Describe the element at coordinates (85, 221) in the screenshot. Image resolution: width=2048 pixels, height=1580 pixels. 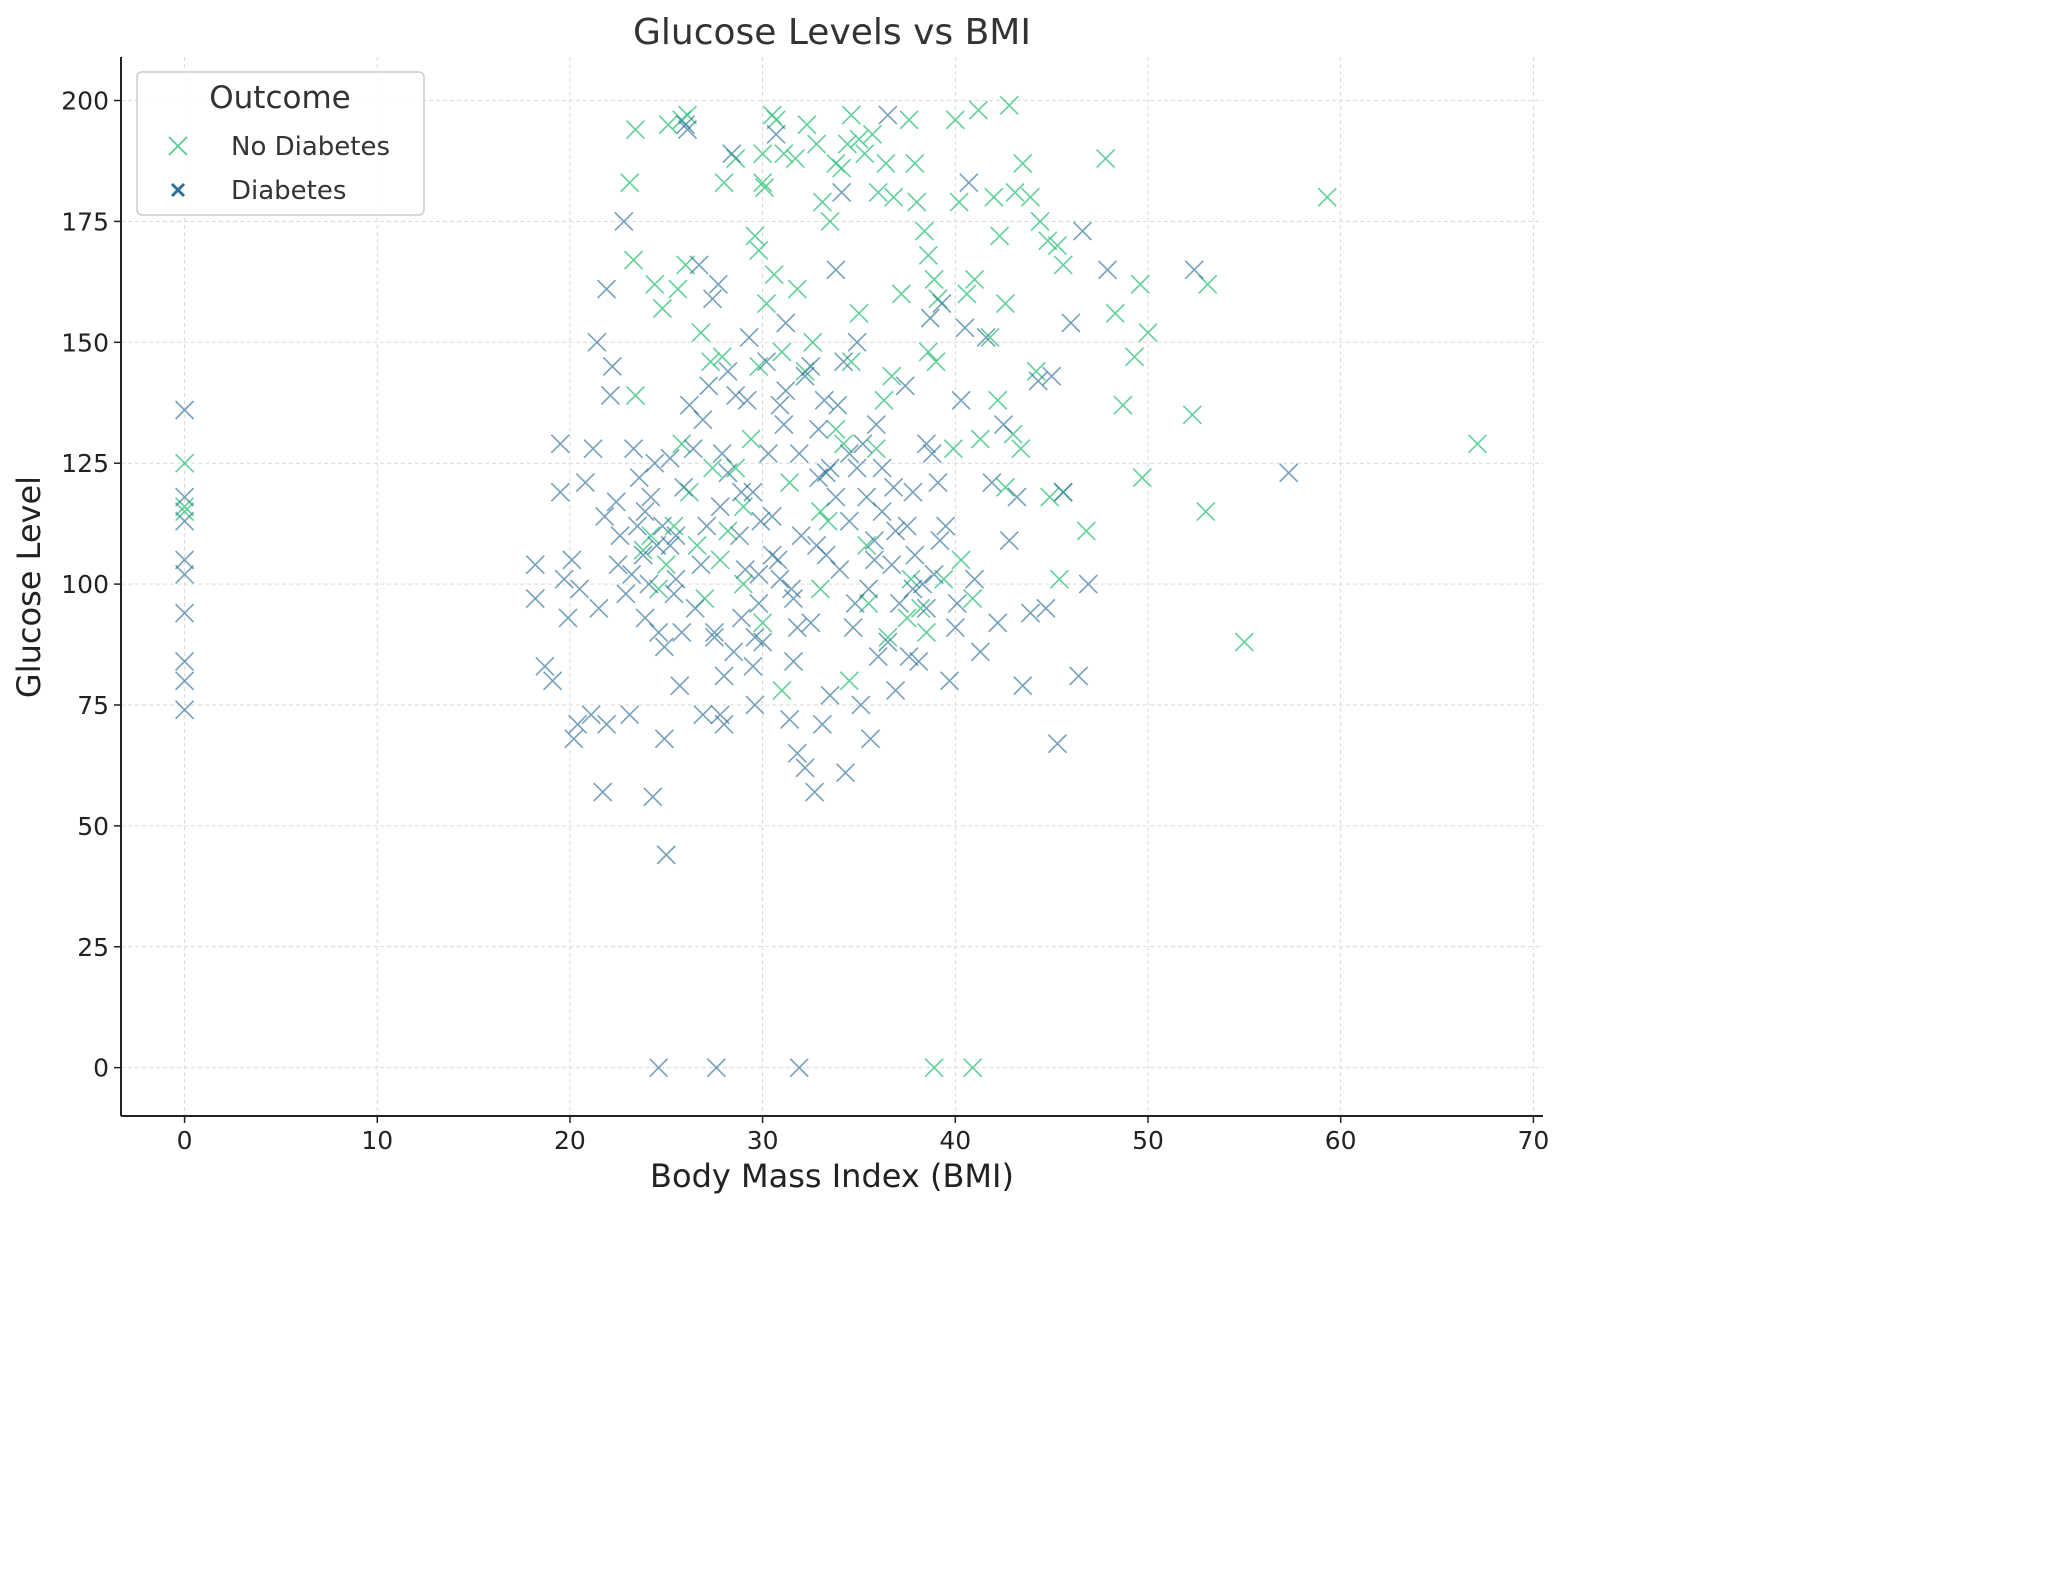
I see `y-tick-label: 175` at that location.